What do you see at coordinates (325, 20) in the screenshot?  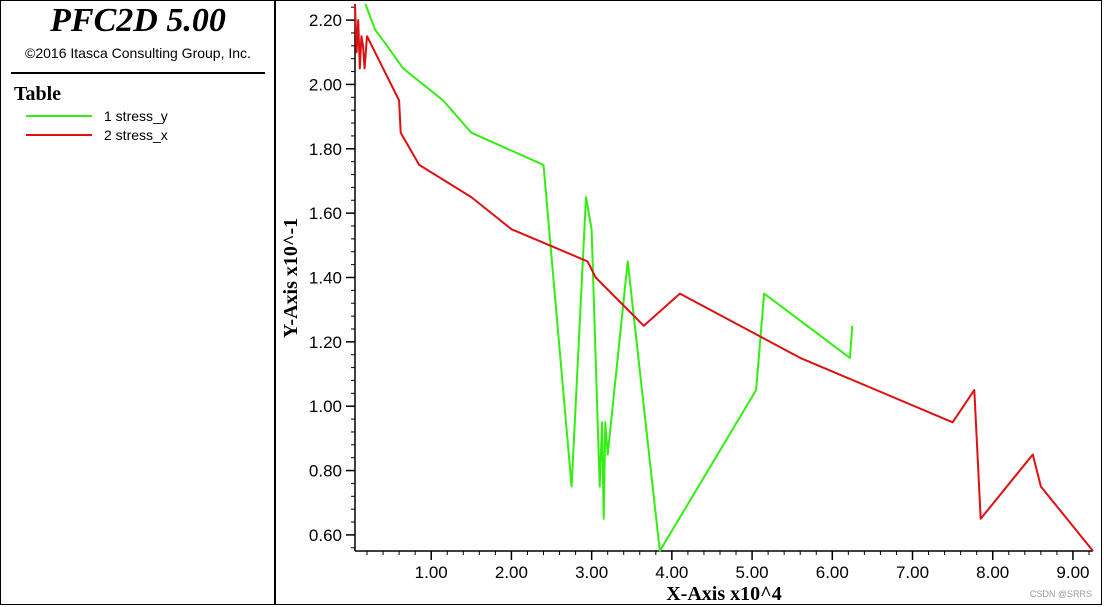 I see `y-tick-label: 2.20` at bounding box center [325, 20].